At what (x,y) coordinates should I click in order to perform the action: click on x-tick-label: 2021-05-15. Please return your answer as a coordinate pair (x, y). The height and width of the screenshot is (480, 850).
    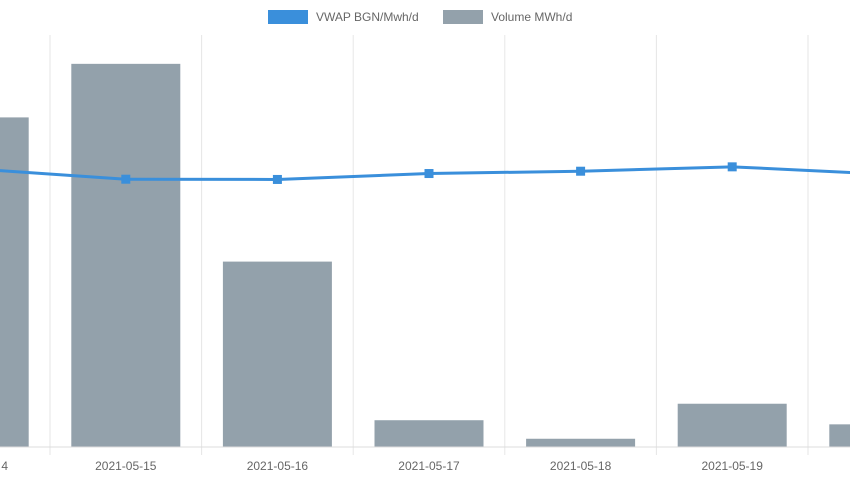
    Looking at the image, I should click on (126, 466).